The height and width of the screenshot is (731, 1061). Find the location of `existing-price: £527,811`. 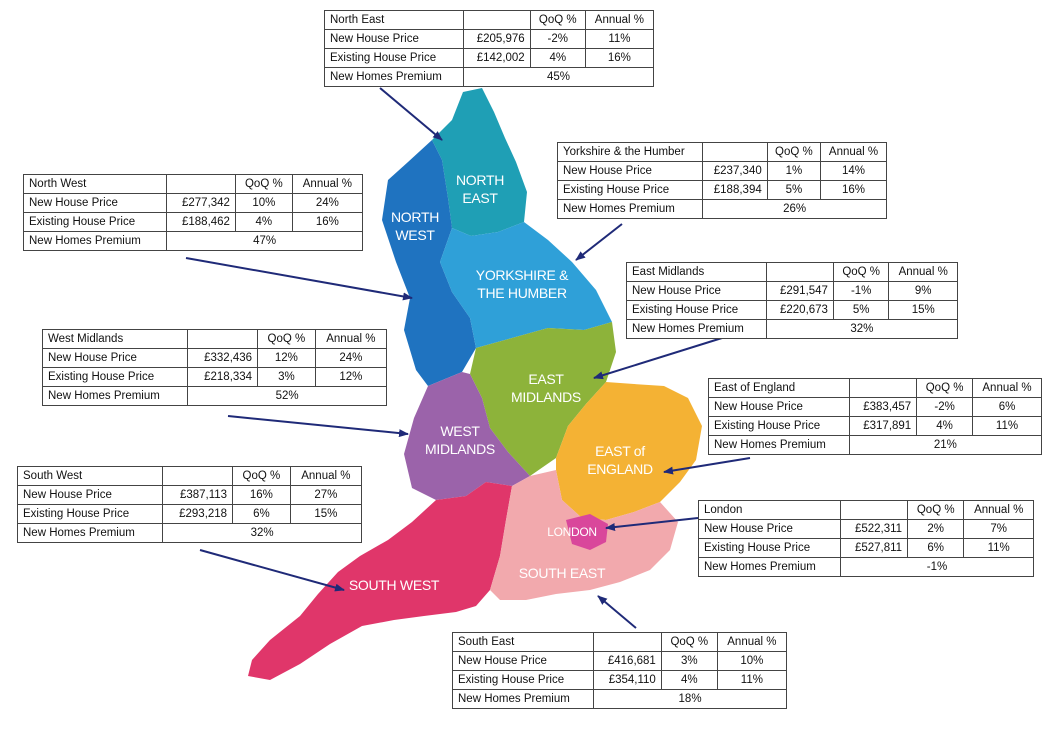

existing-price: £527,811 is located at coordinates (874, 548).